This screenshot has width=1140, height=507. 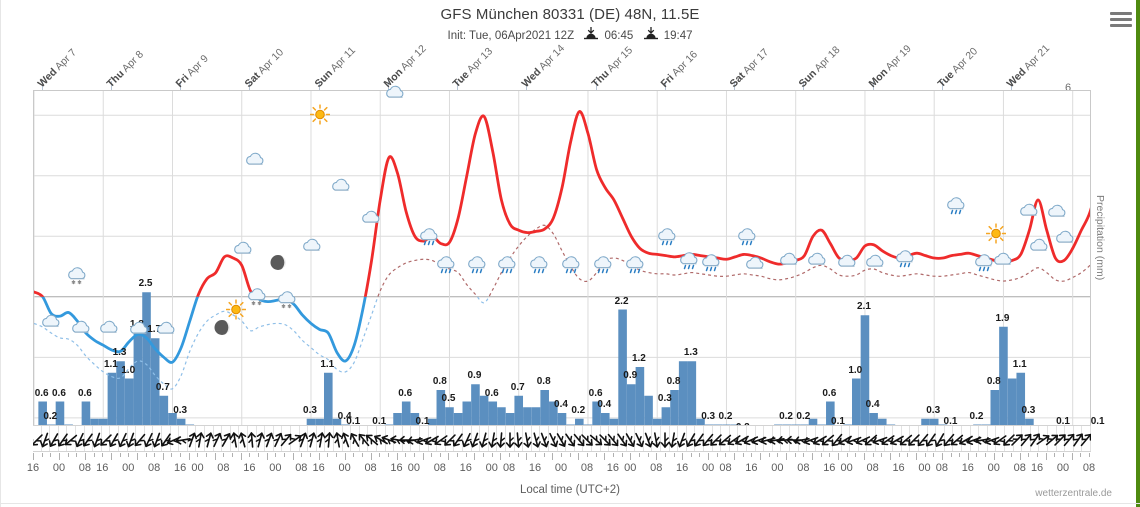 What do you see at coordinates (826, 59) in the screenshot?
I see `day-date: Apr 18` at bounding box center [826, 59].